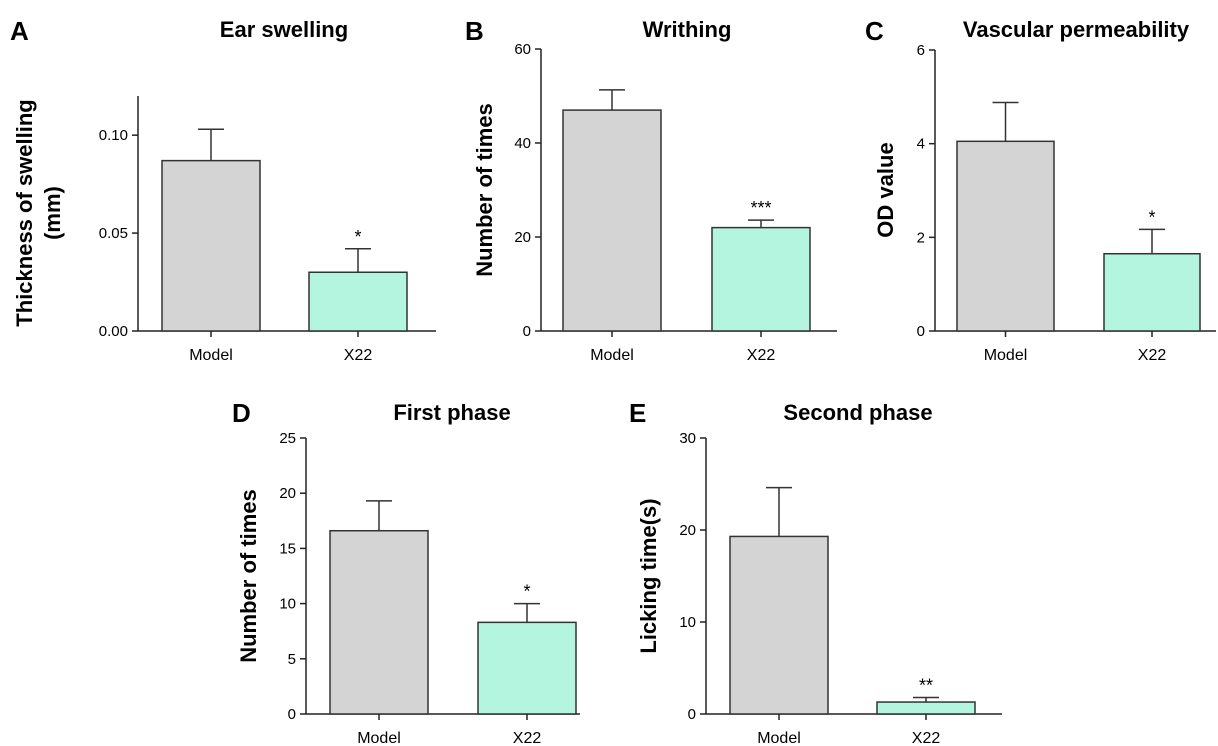 The width and height of the screenshot is (1218, 746). I want to click on panel-d-ytick-label-3: 15, so click(287, 548).